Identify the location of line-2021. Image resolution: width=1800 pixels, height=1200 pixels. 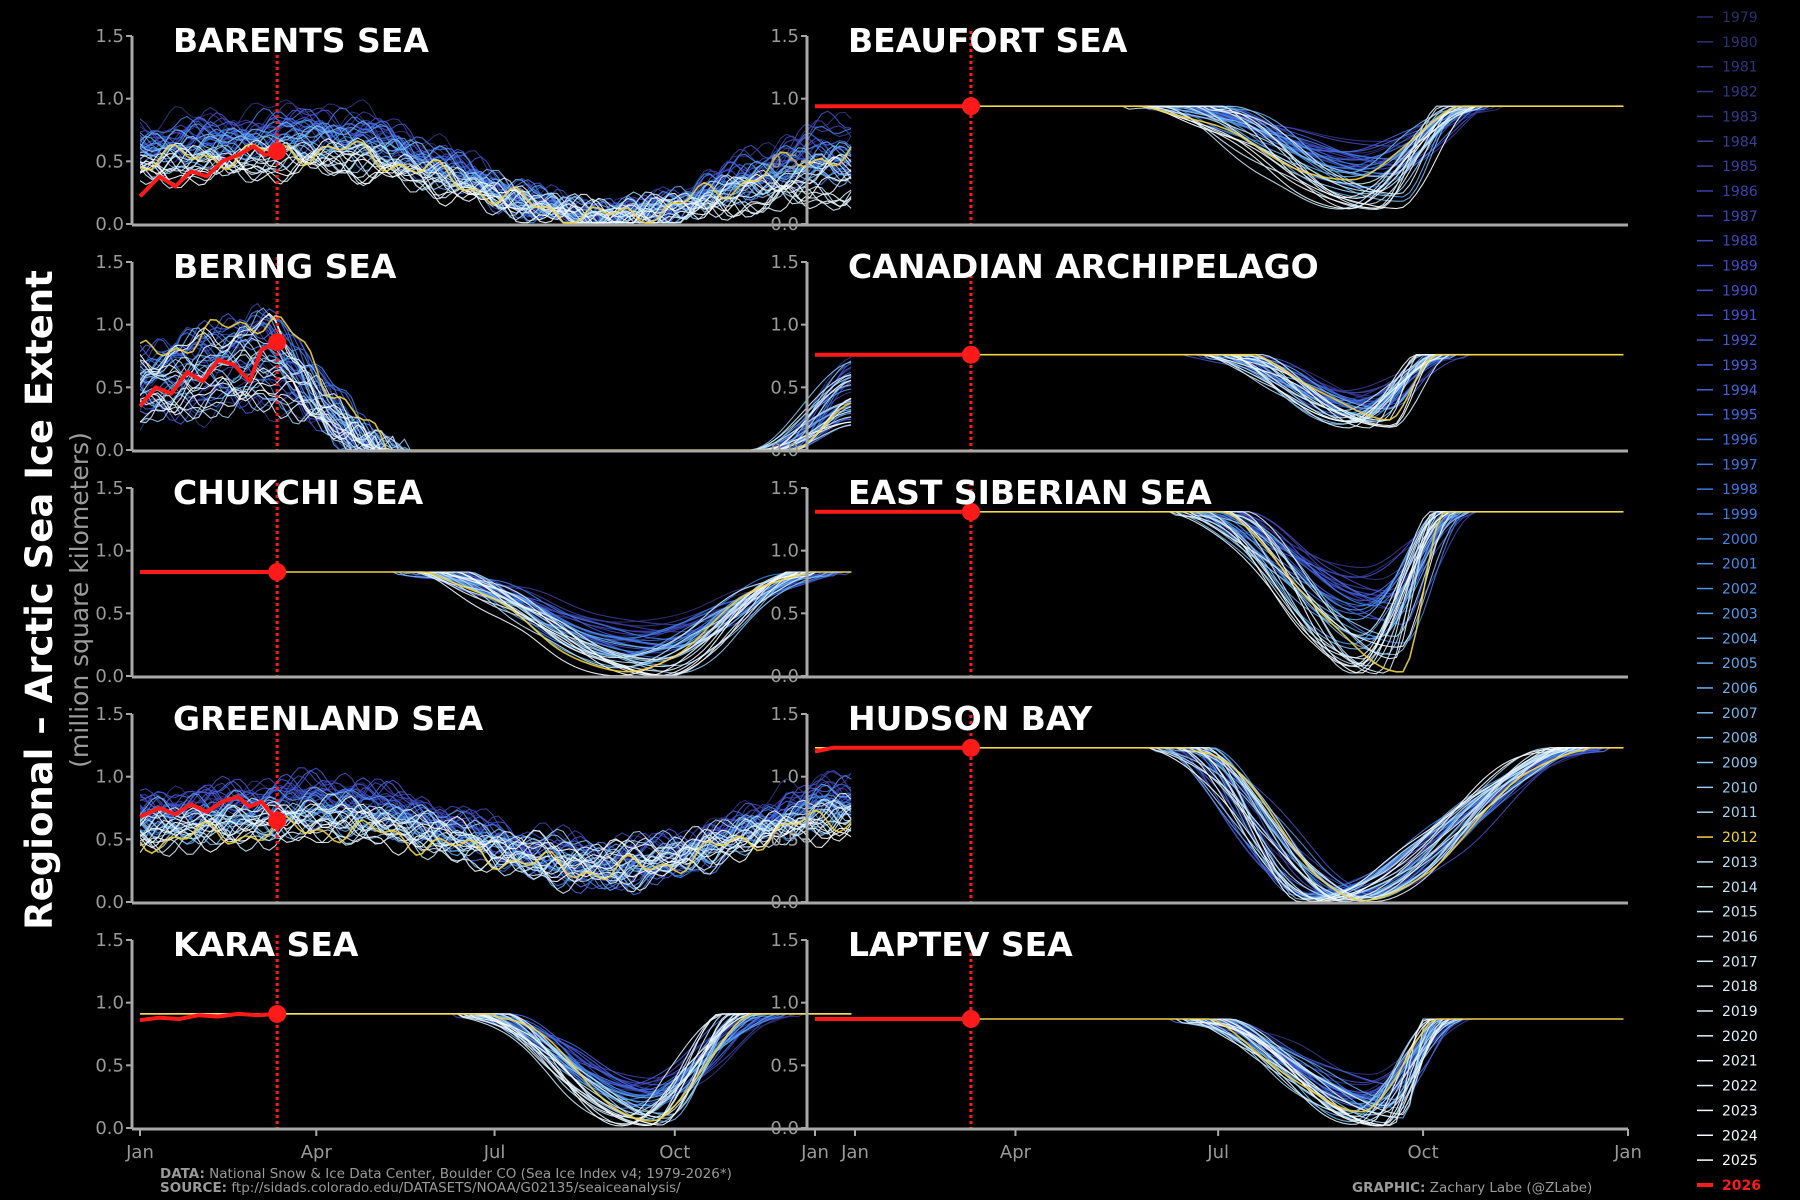
(1219, 585).